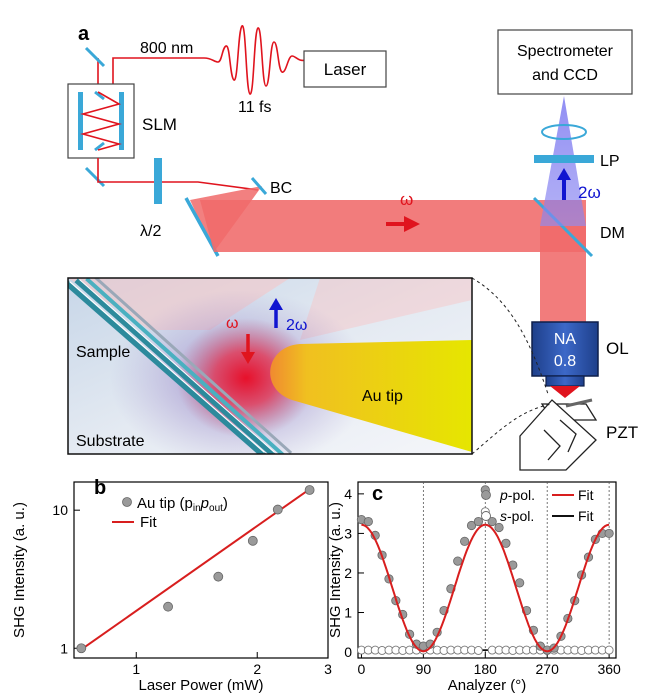  I want to click on chart-b-xlabel: Laser Power (mW), so click(200, 685).